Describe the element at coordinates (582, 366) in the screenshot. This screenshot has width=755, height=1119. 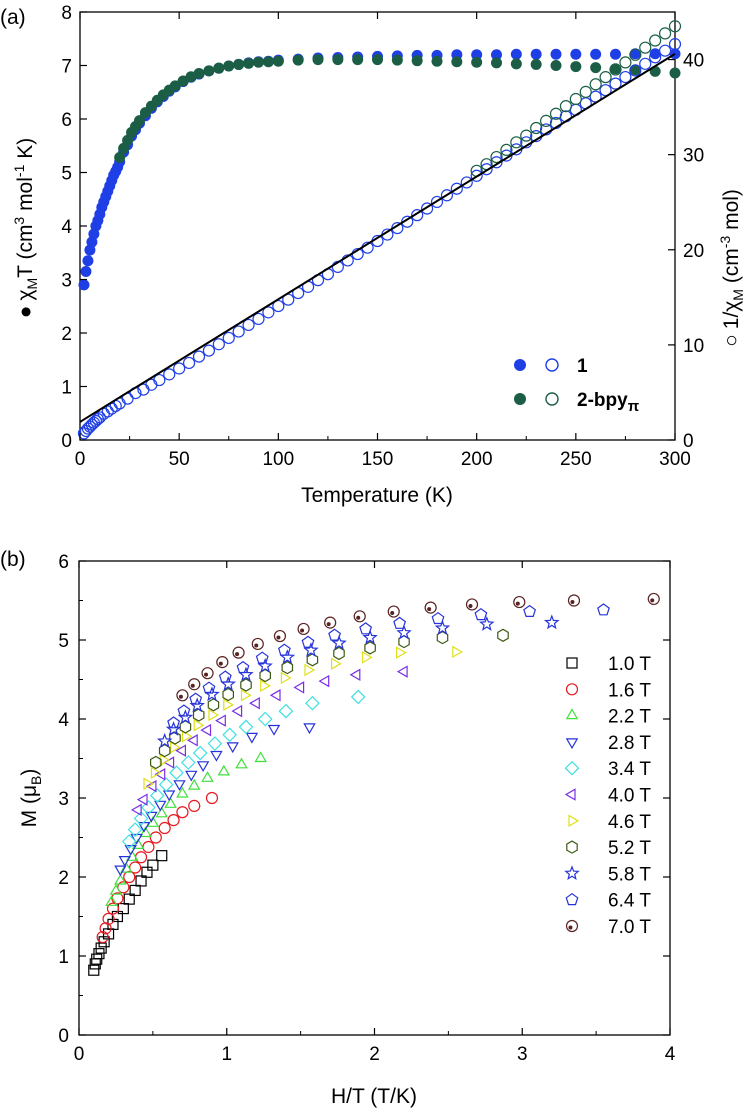
I see `legend-1-label: 1` at that location.